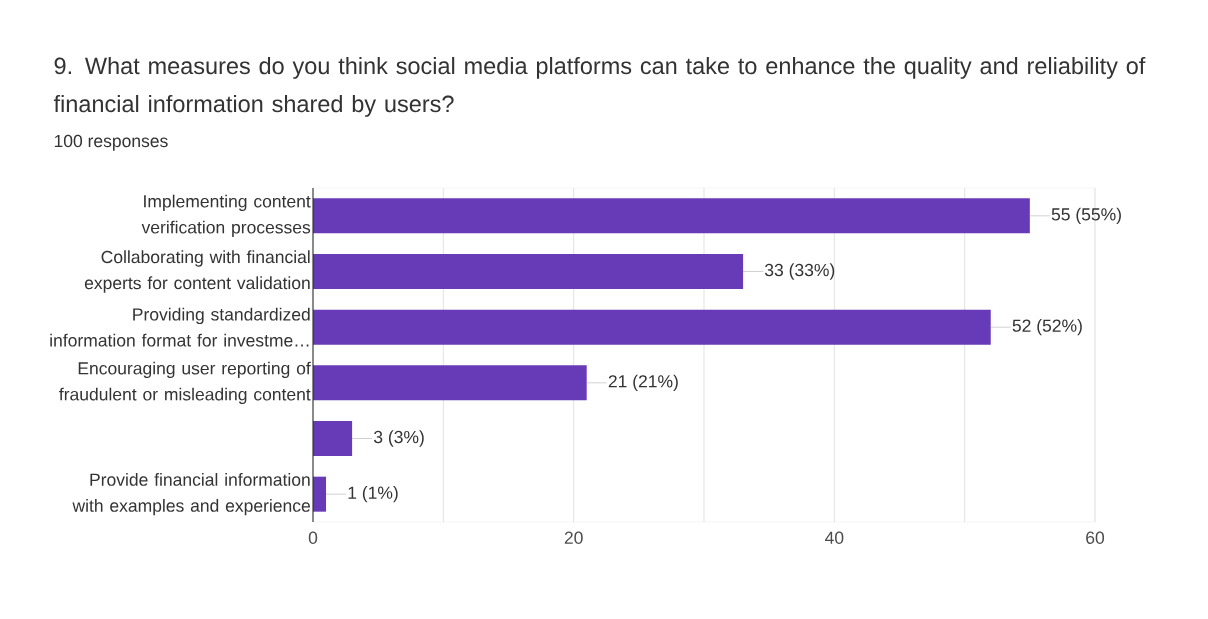 The image size is (1208, 619). What do you see at coordinates (1086, 215) in the screenshot?
I see `data-label: 55 (55%)` at bounding box center [1086, 215].